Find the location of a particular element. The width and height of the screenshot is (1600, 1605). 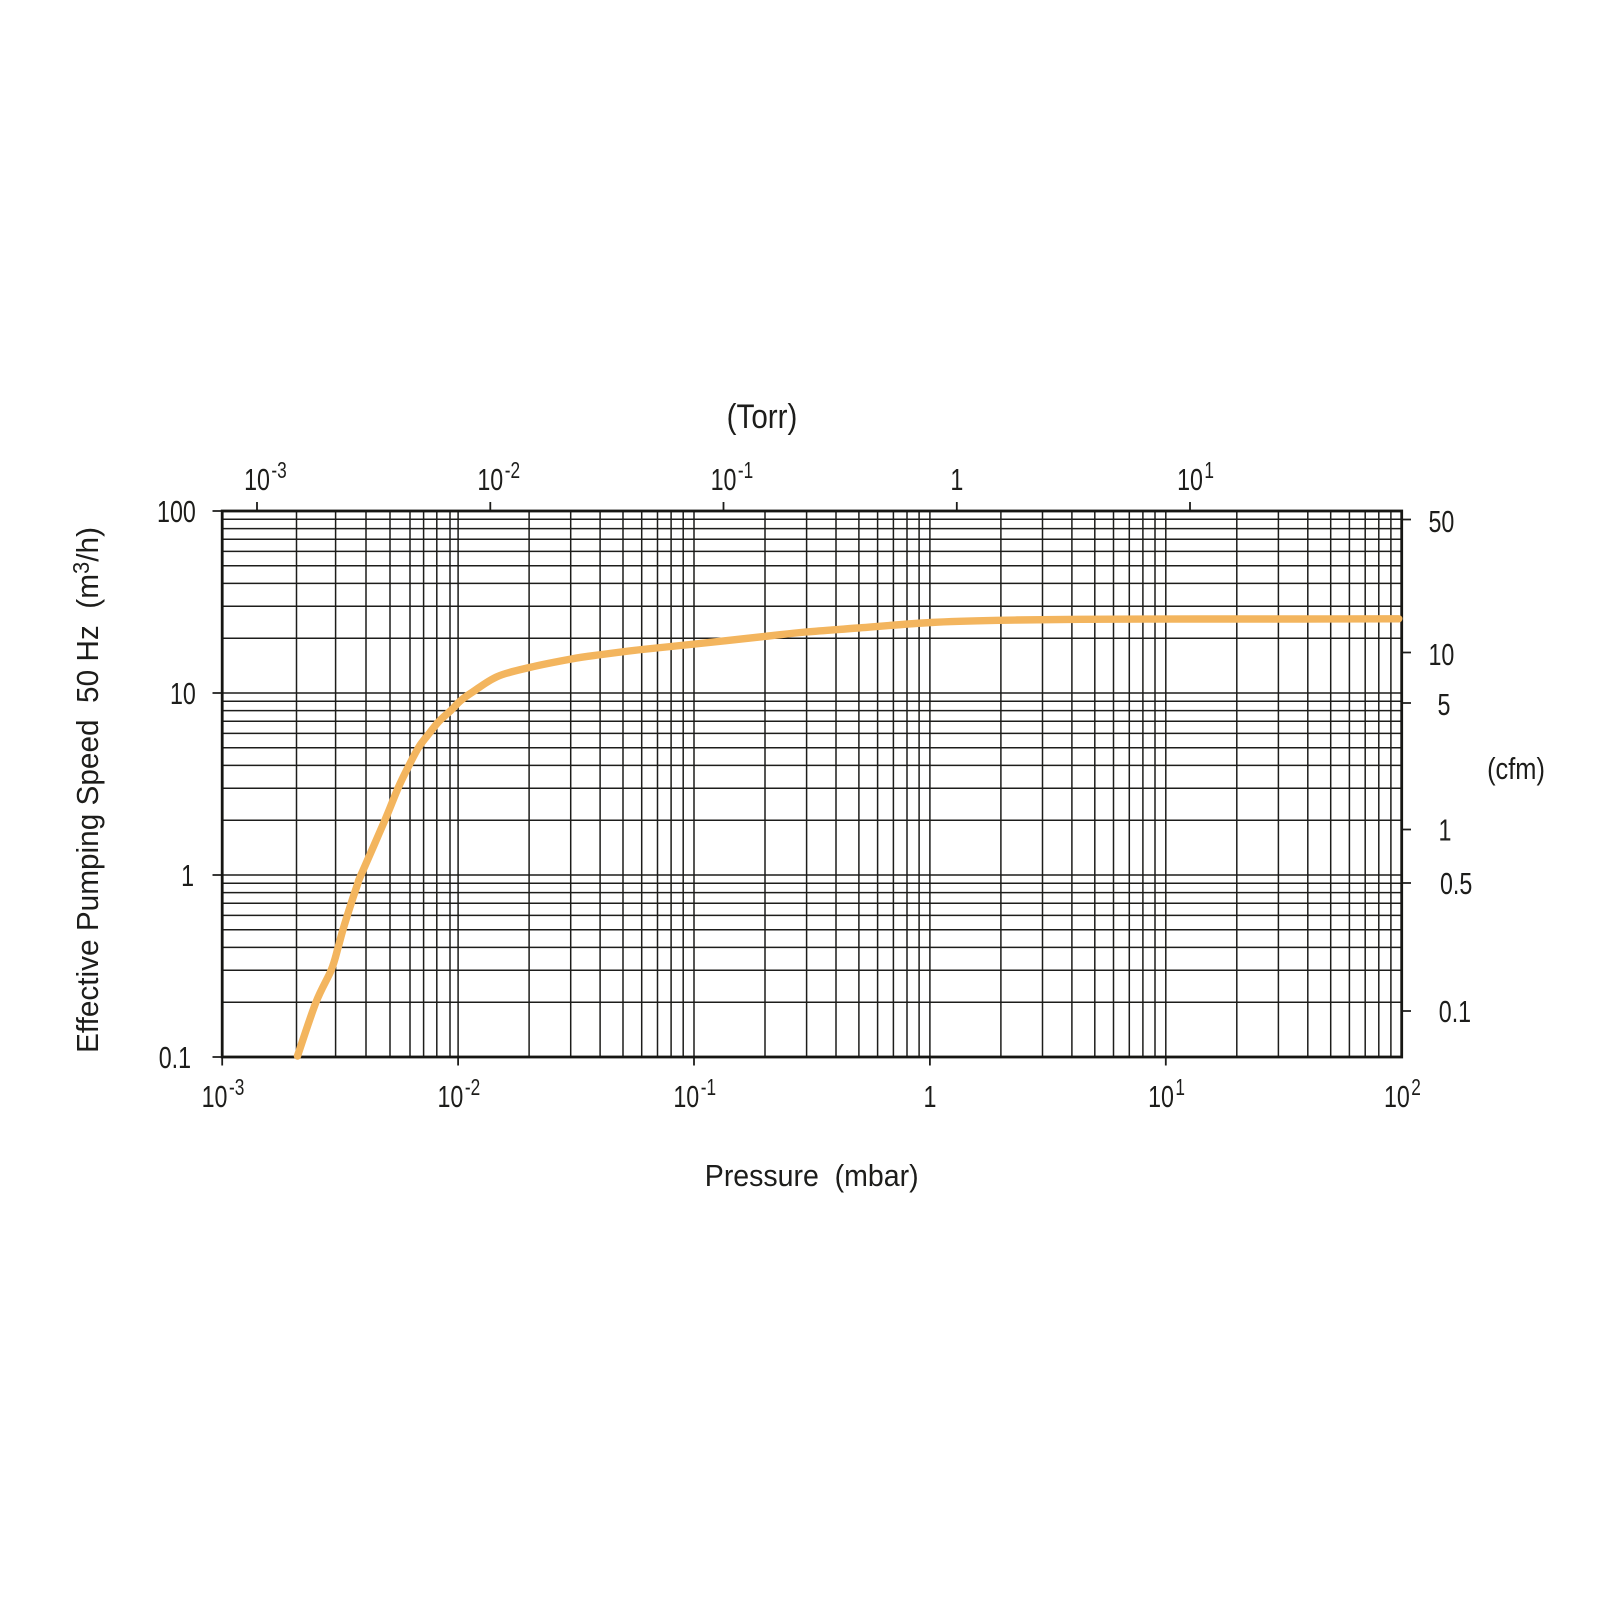

svg-text: 5 is located at coordinates (1444, 704).